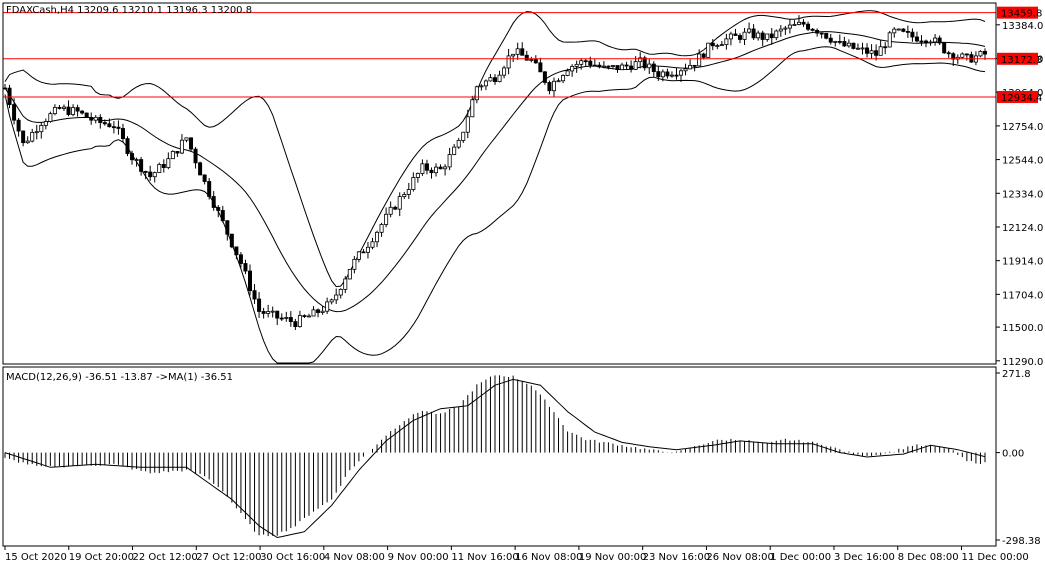 The height and width of the screenshot is (568, 1045). I want to click on time-axis-label: 4 Nov 08:00, so click(354, 557).